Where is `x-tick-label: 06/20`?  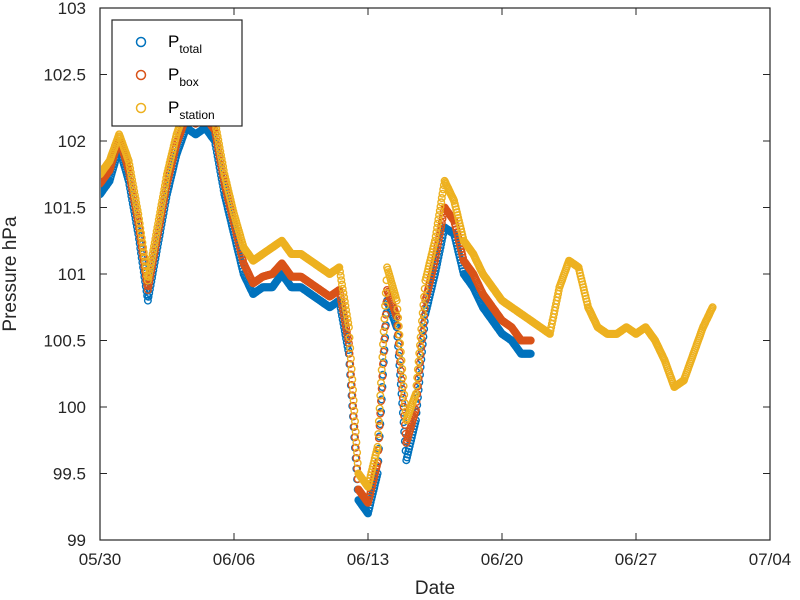
x-tick-label: 06/20 is located at coordinates (502, 559).